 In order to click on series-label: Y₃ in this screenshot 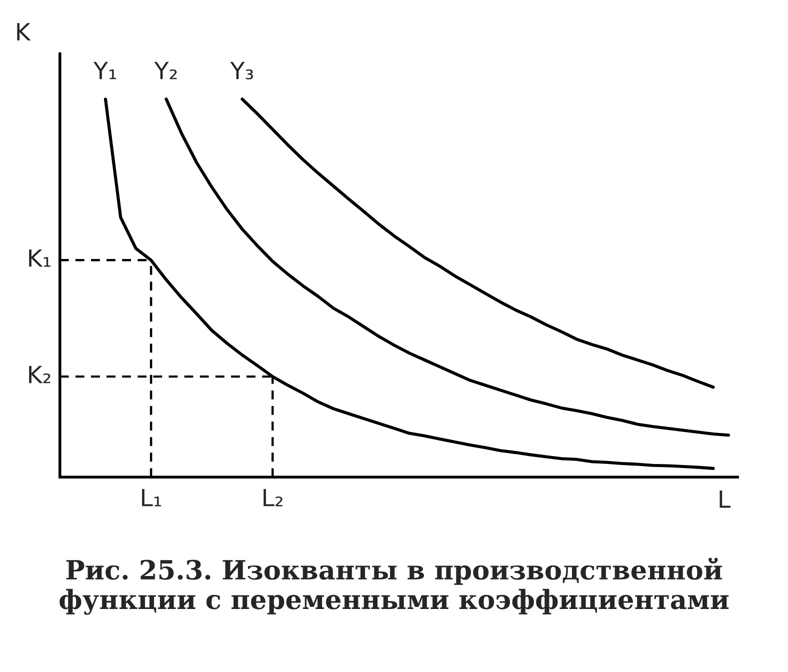, I will do `click(241, 71)`.